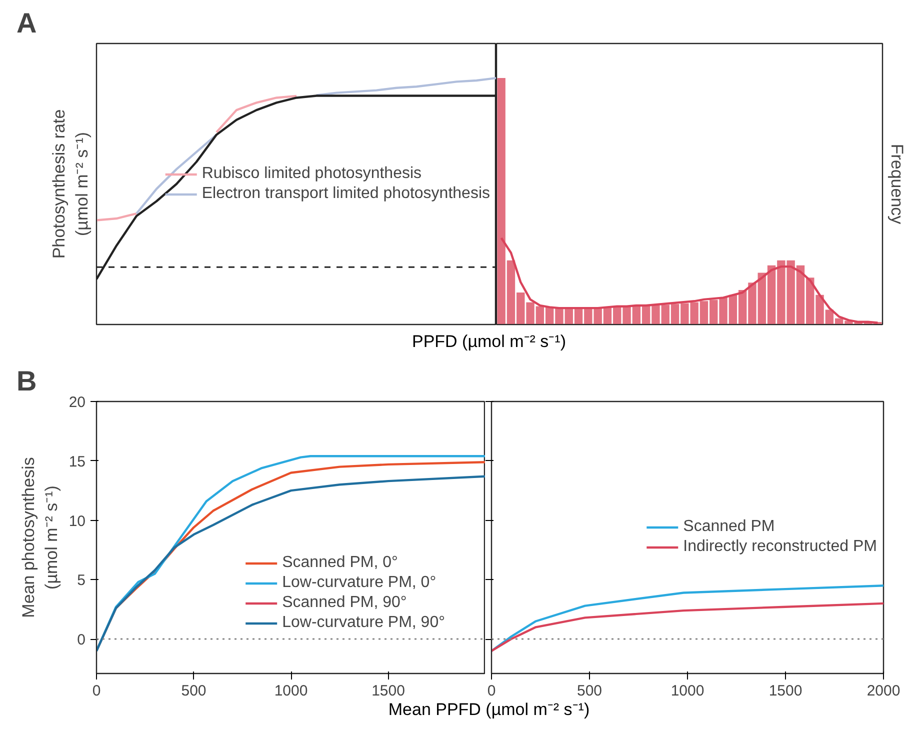 This screenshot has width=918, height=741. What do you see at coordinates (780, 547) in the screenshot?
I see `legend-label: Indirectly reconstructed PM` at bounding box center [780, 547].